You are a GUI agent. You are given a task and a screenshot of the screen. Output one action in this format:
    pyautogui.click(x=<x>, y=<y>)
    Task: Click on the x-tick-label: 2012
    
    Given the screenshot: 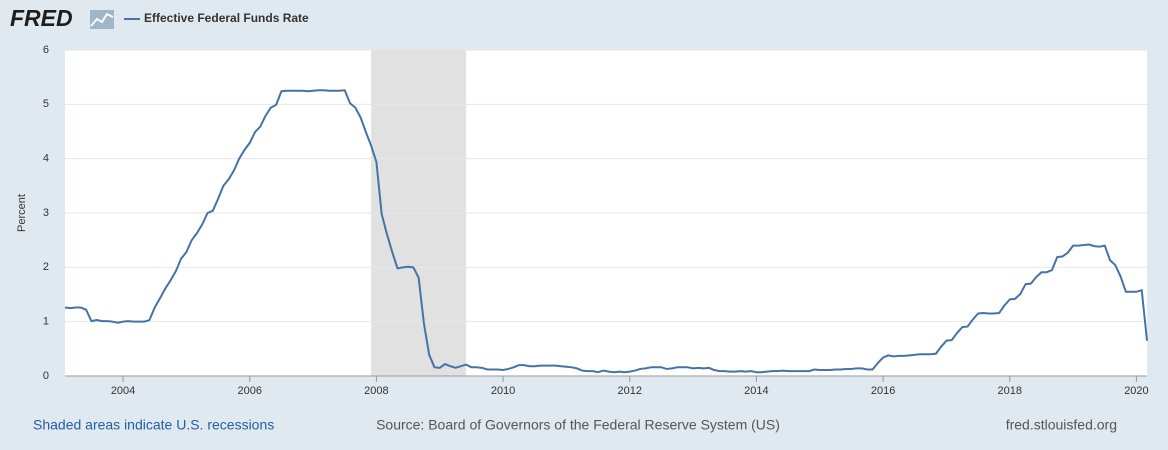 What is the action you would take?
    pyautogui.click(x=630, y=391)
    